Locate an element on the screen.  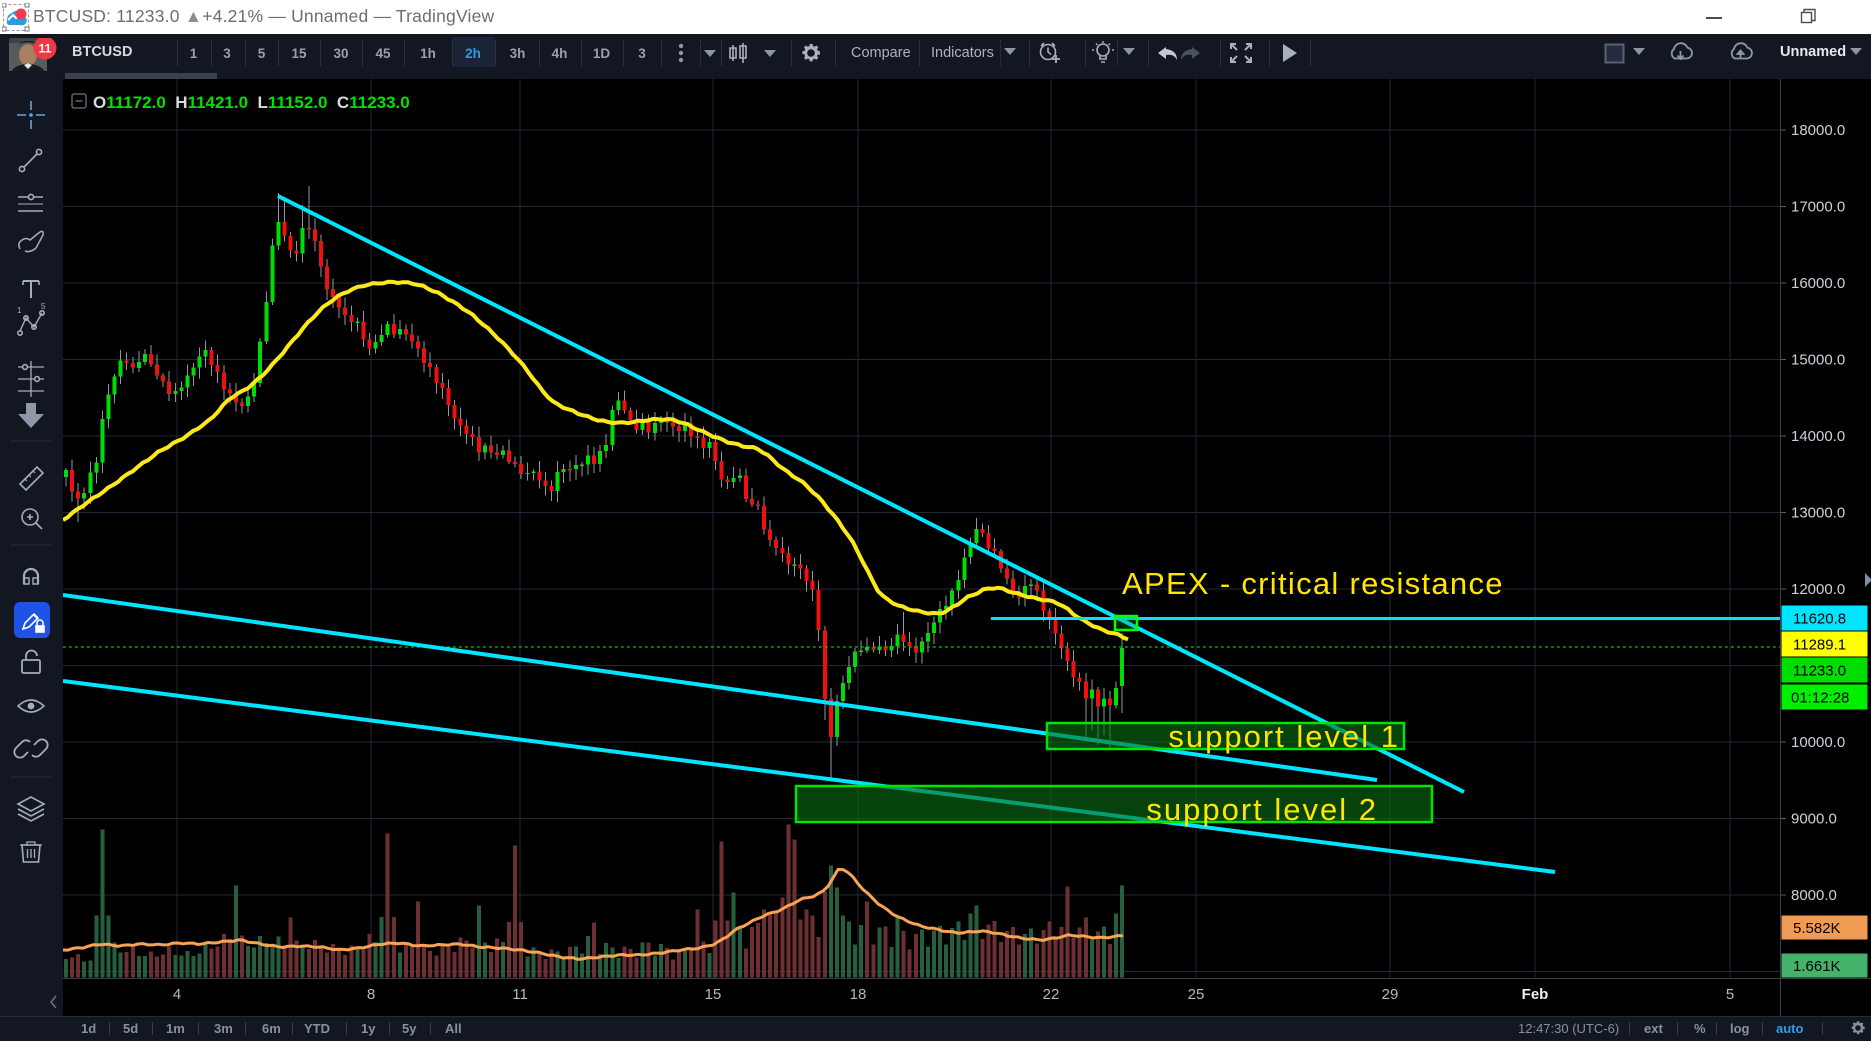
svg-text: 8000.0 is located at coordinates (1814, 895).